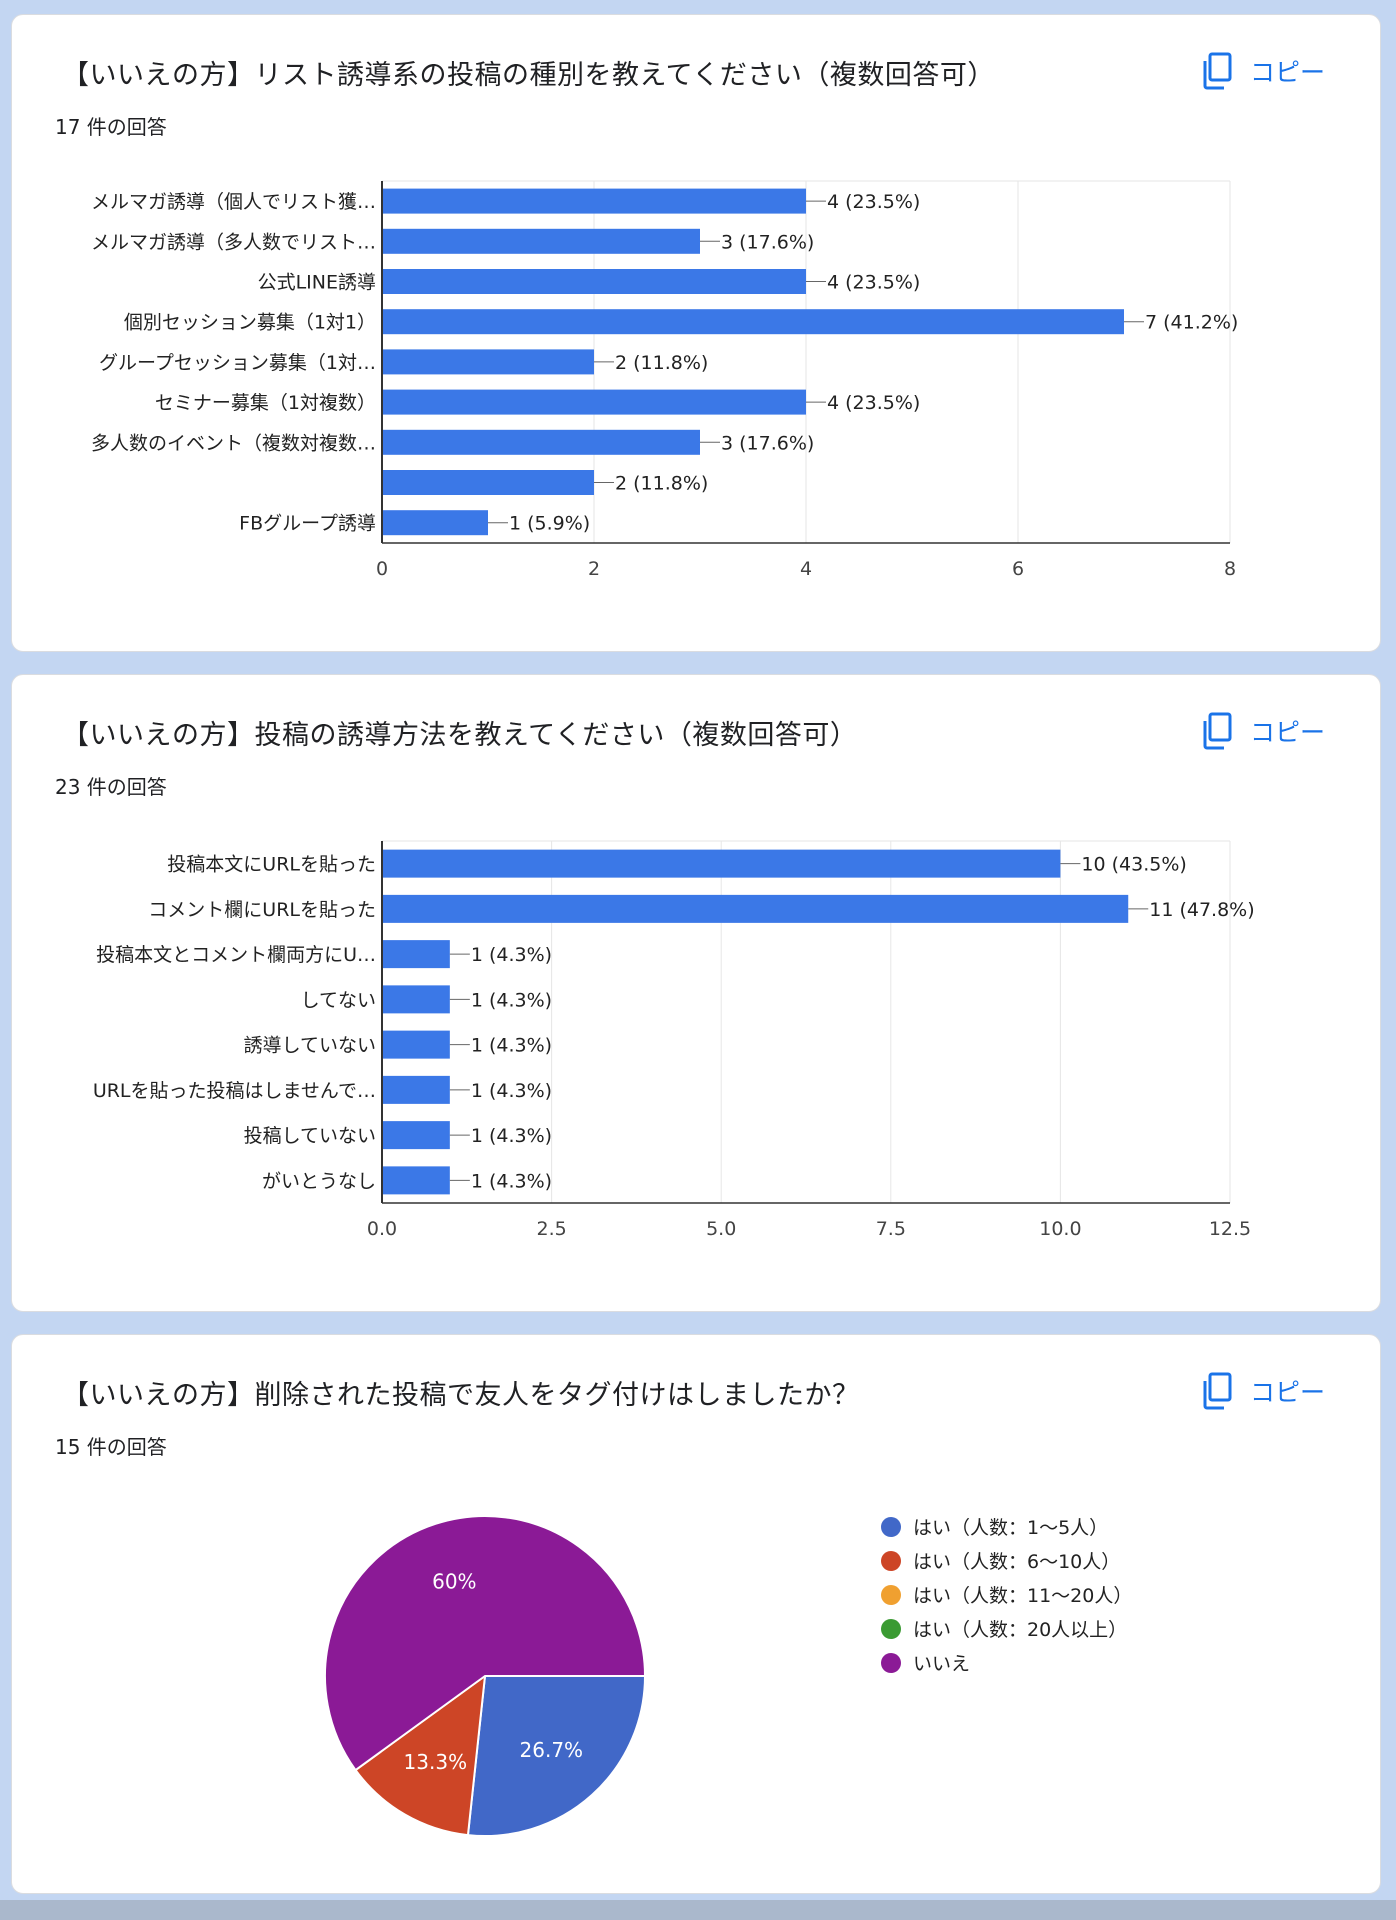  I want to click on category-label: してない, so click(338, 1000).